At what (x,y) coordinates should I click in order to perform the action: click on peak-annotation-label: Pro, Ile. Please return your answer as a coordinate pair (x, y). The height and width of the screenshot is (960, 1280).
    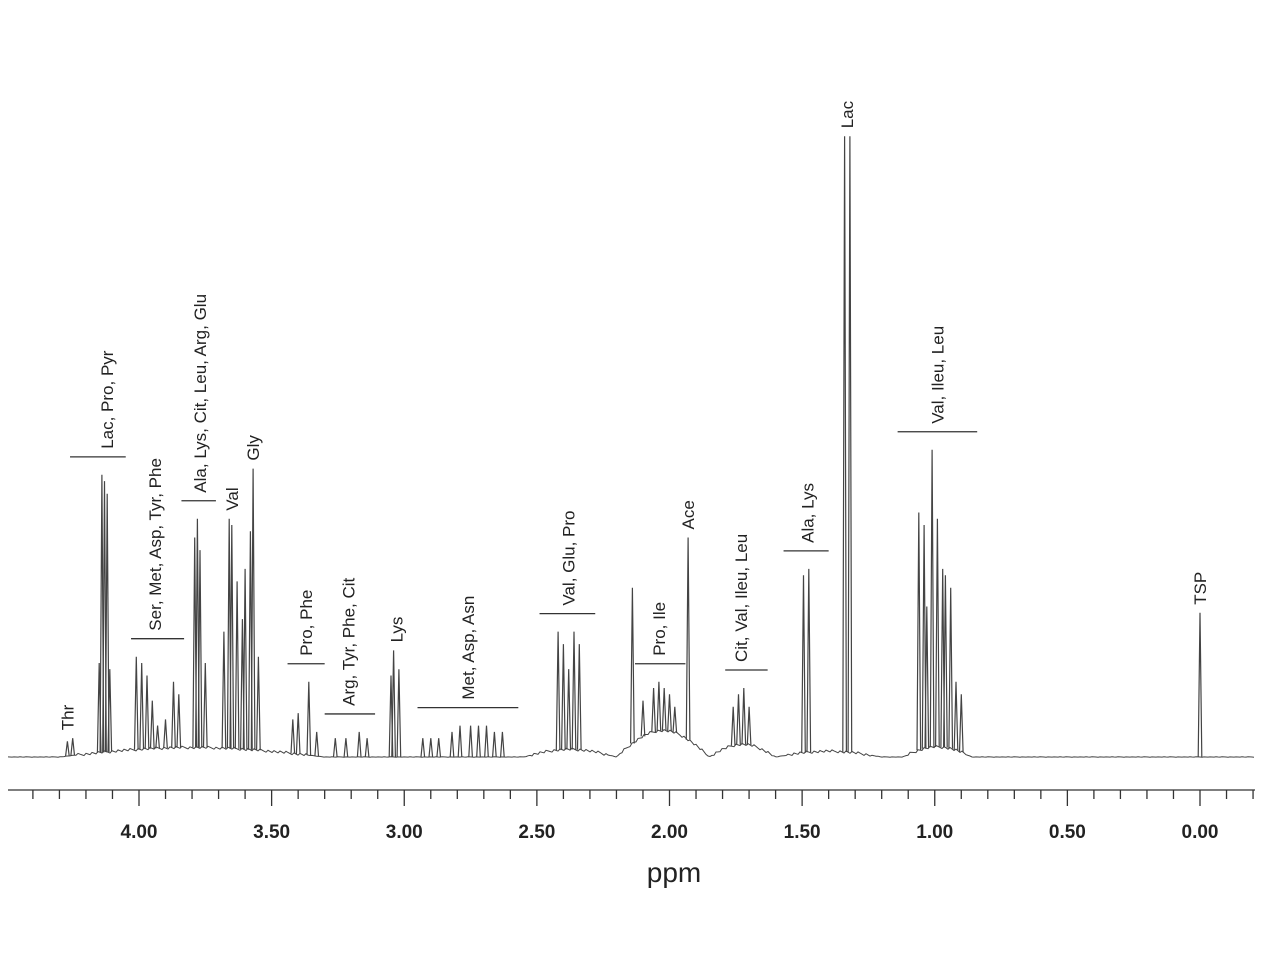
    Looking at the image, I should click on (659, 629).